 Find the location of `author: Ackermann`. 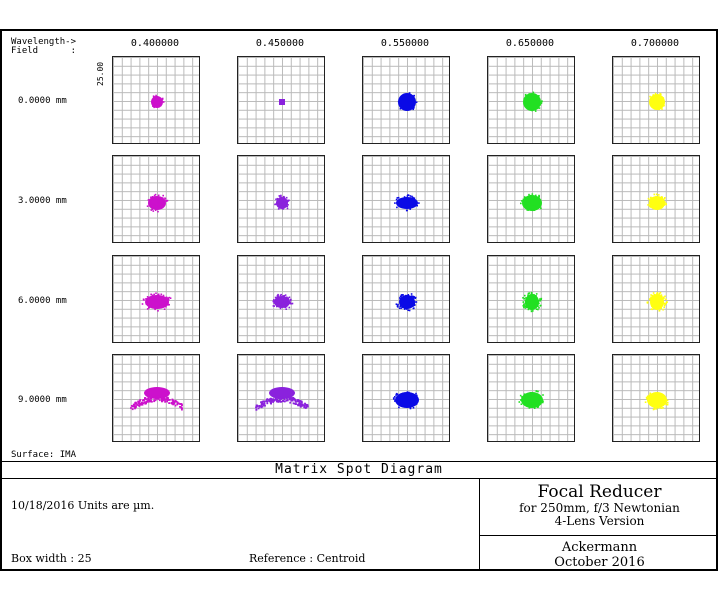

author: Ackermann is located at coordinates (599, 547).